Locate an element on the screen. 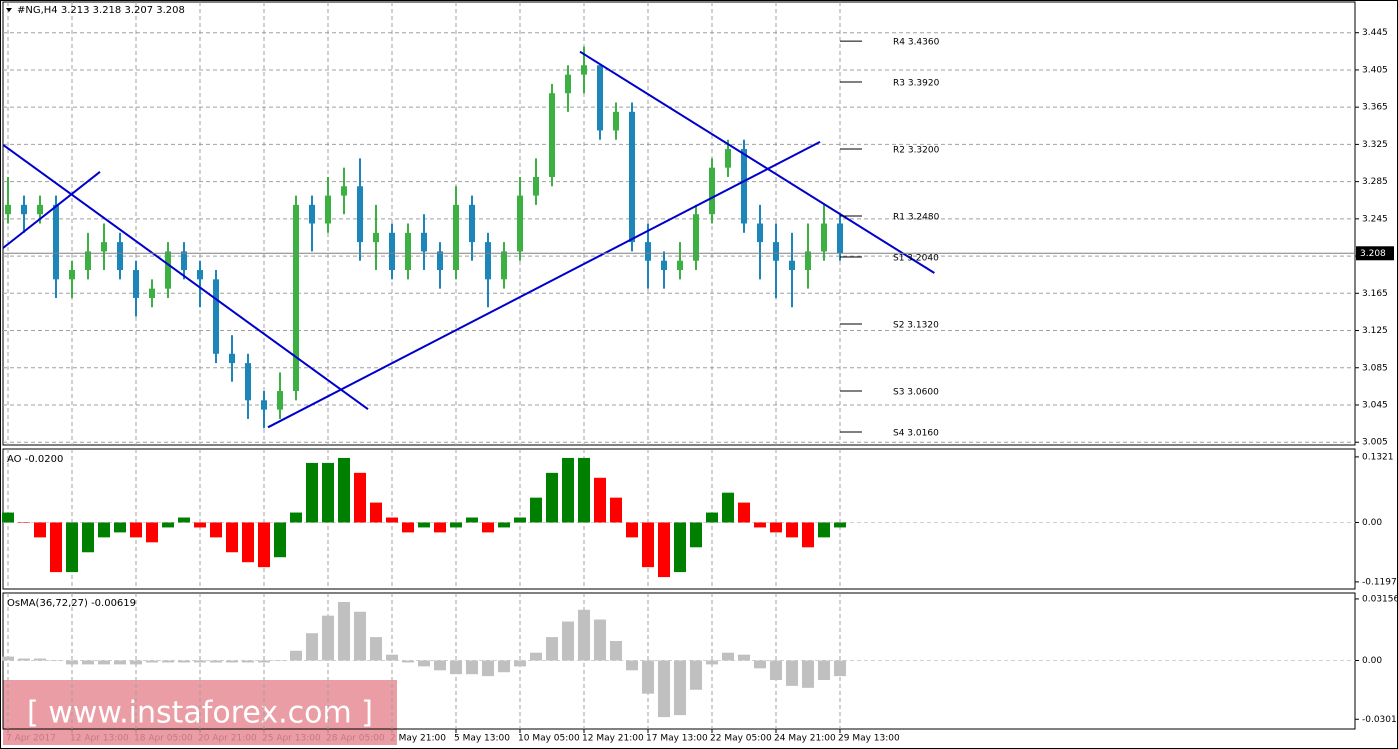  y-tick-label: 0.00 is located at coordinates (1372, 661).